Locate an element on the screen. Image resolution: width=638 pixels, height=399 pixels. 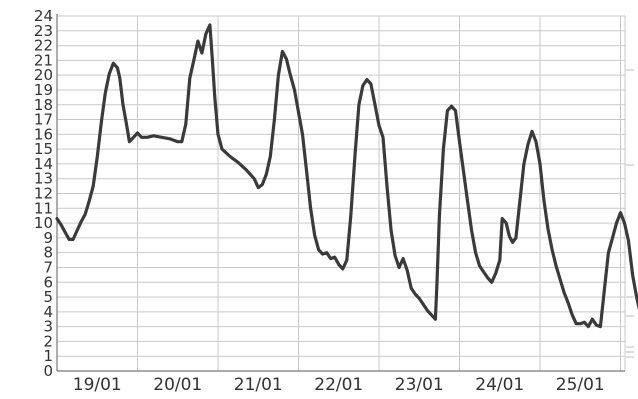
y-tick-label: 17 is located at coordinates (43, 120).